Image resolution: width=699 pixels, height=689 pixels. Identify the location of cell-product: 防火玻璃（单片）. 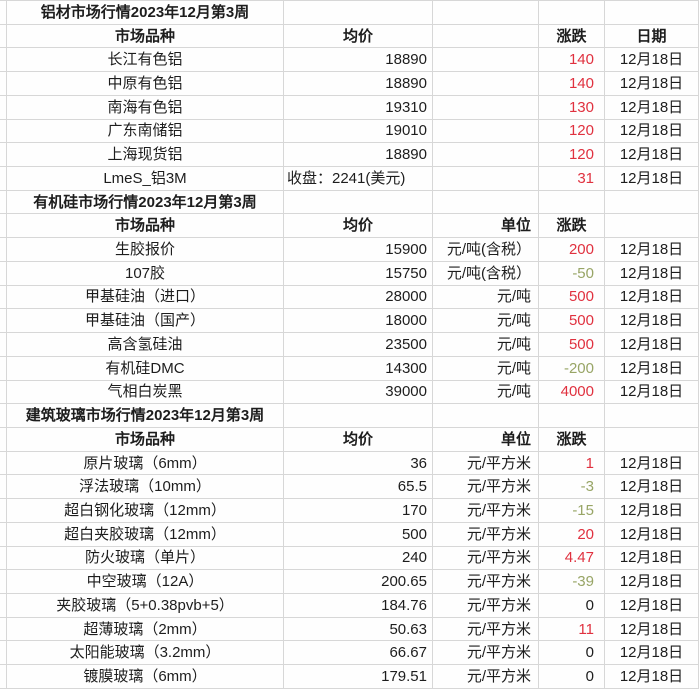
(145, 558).